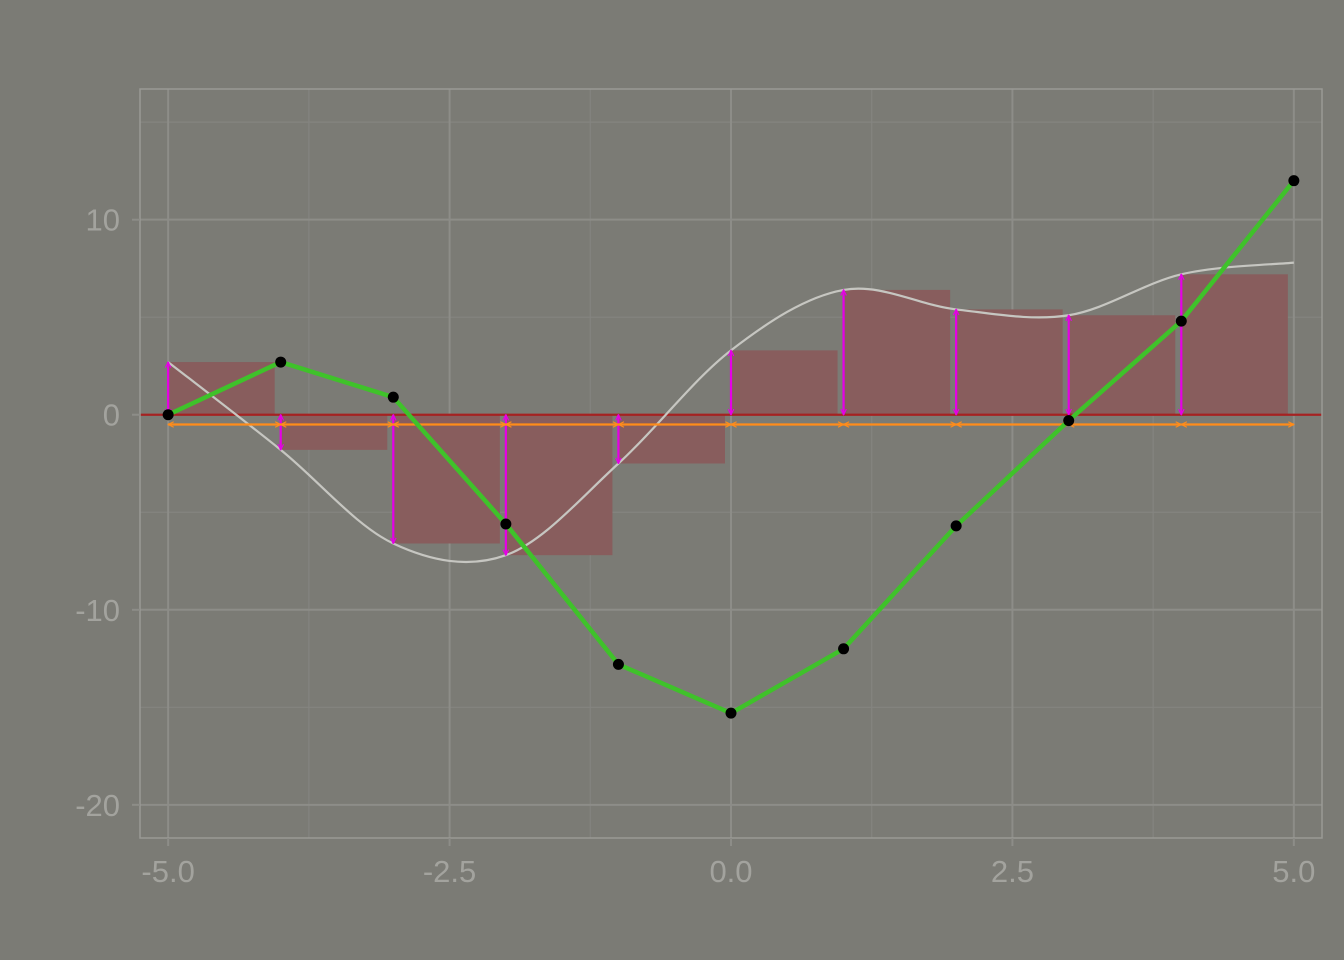 Image resolution: width=1344 pixels, height=960 pixels. I want to click on y-tick-label-2: -10, so click(97, 610).